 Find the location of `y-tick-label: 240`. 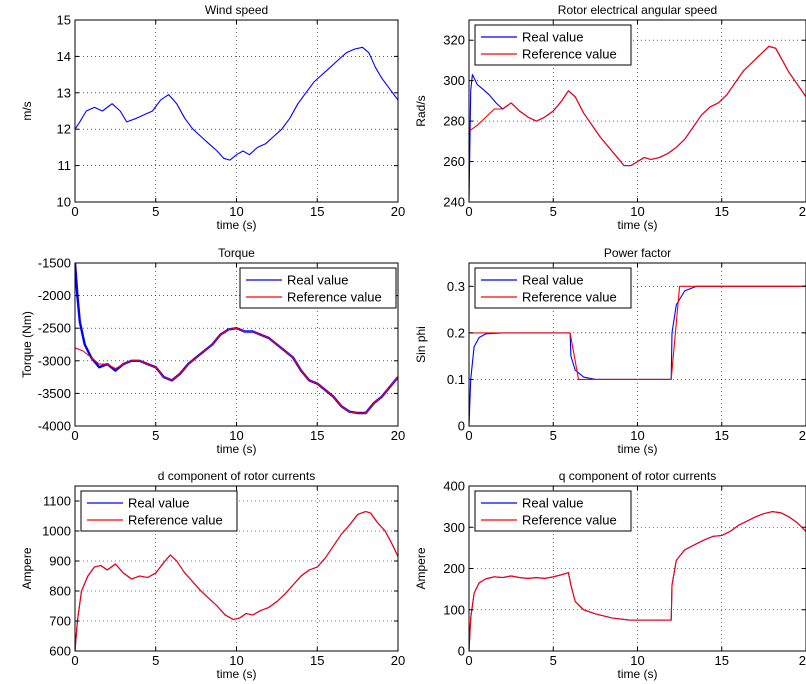

y-tick-label: 240 is located at coordinates (454, 202).